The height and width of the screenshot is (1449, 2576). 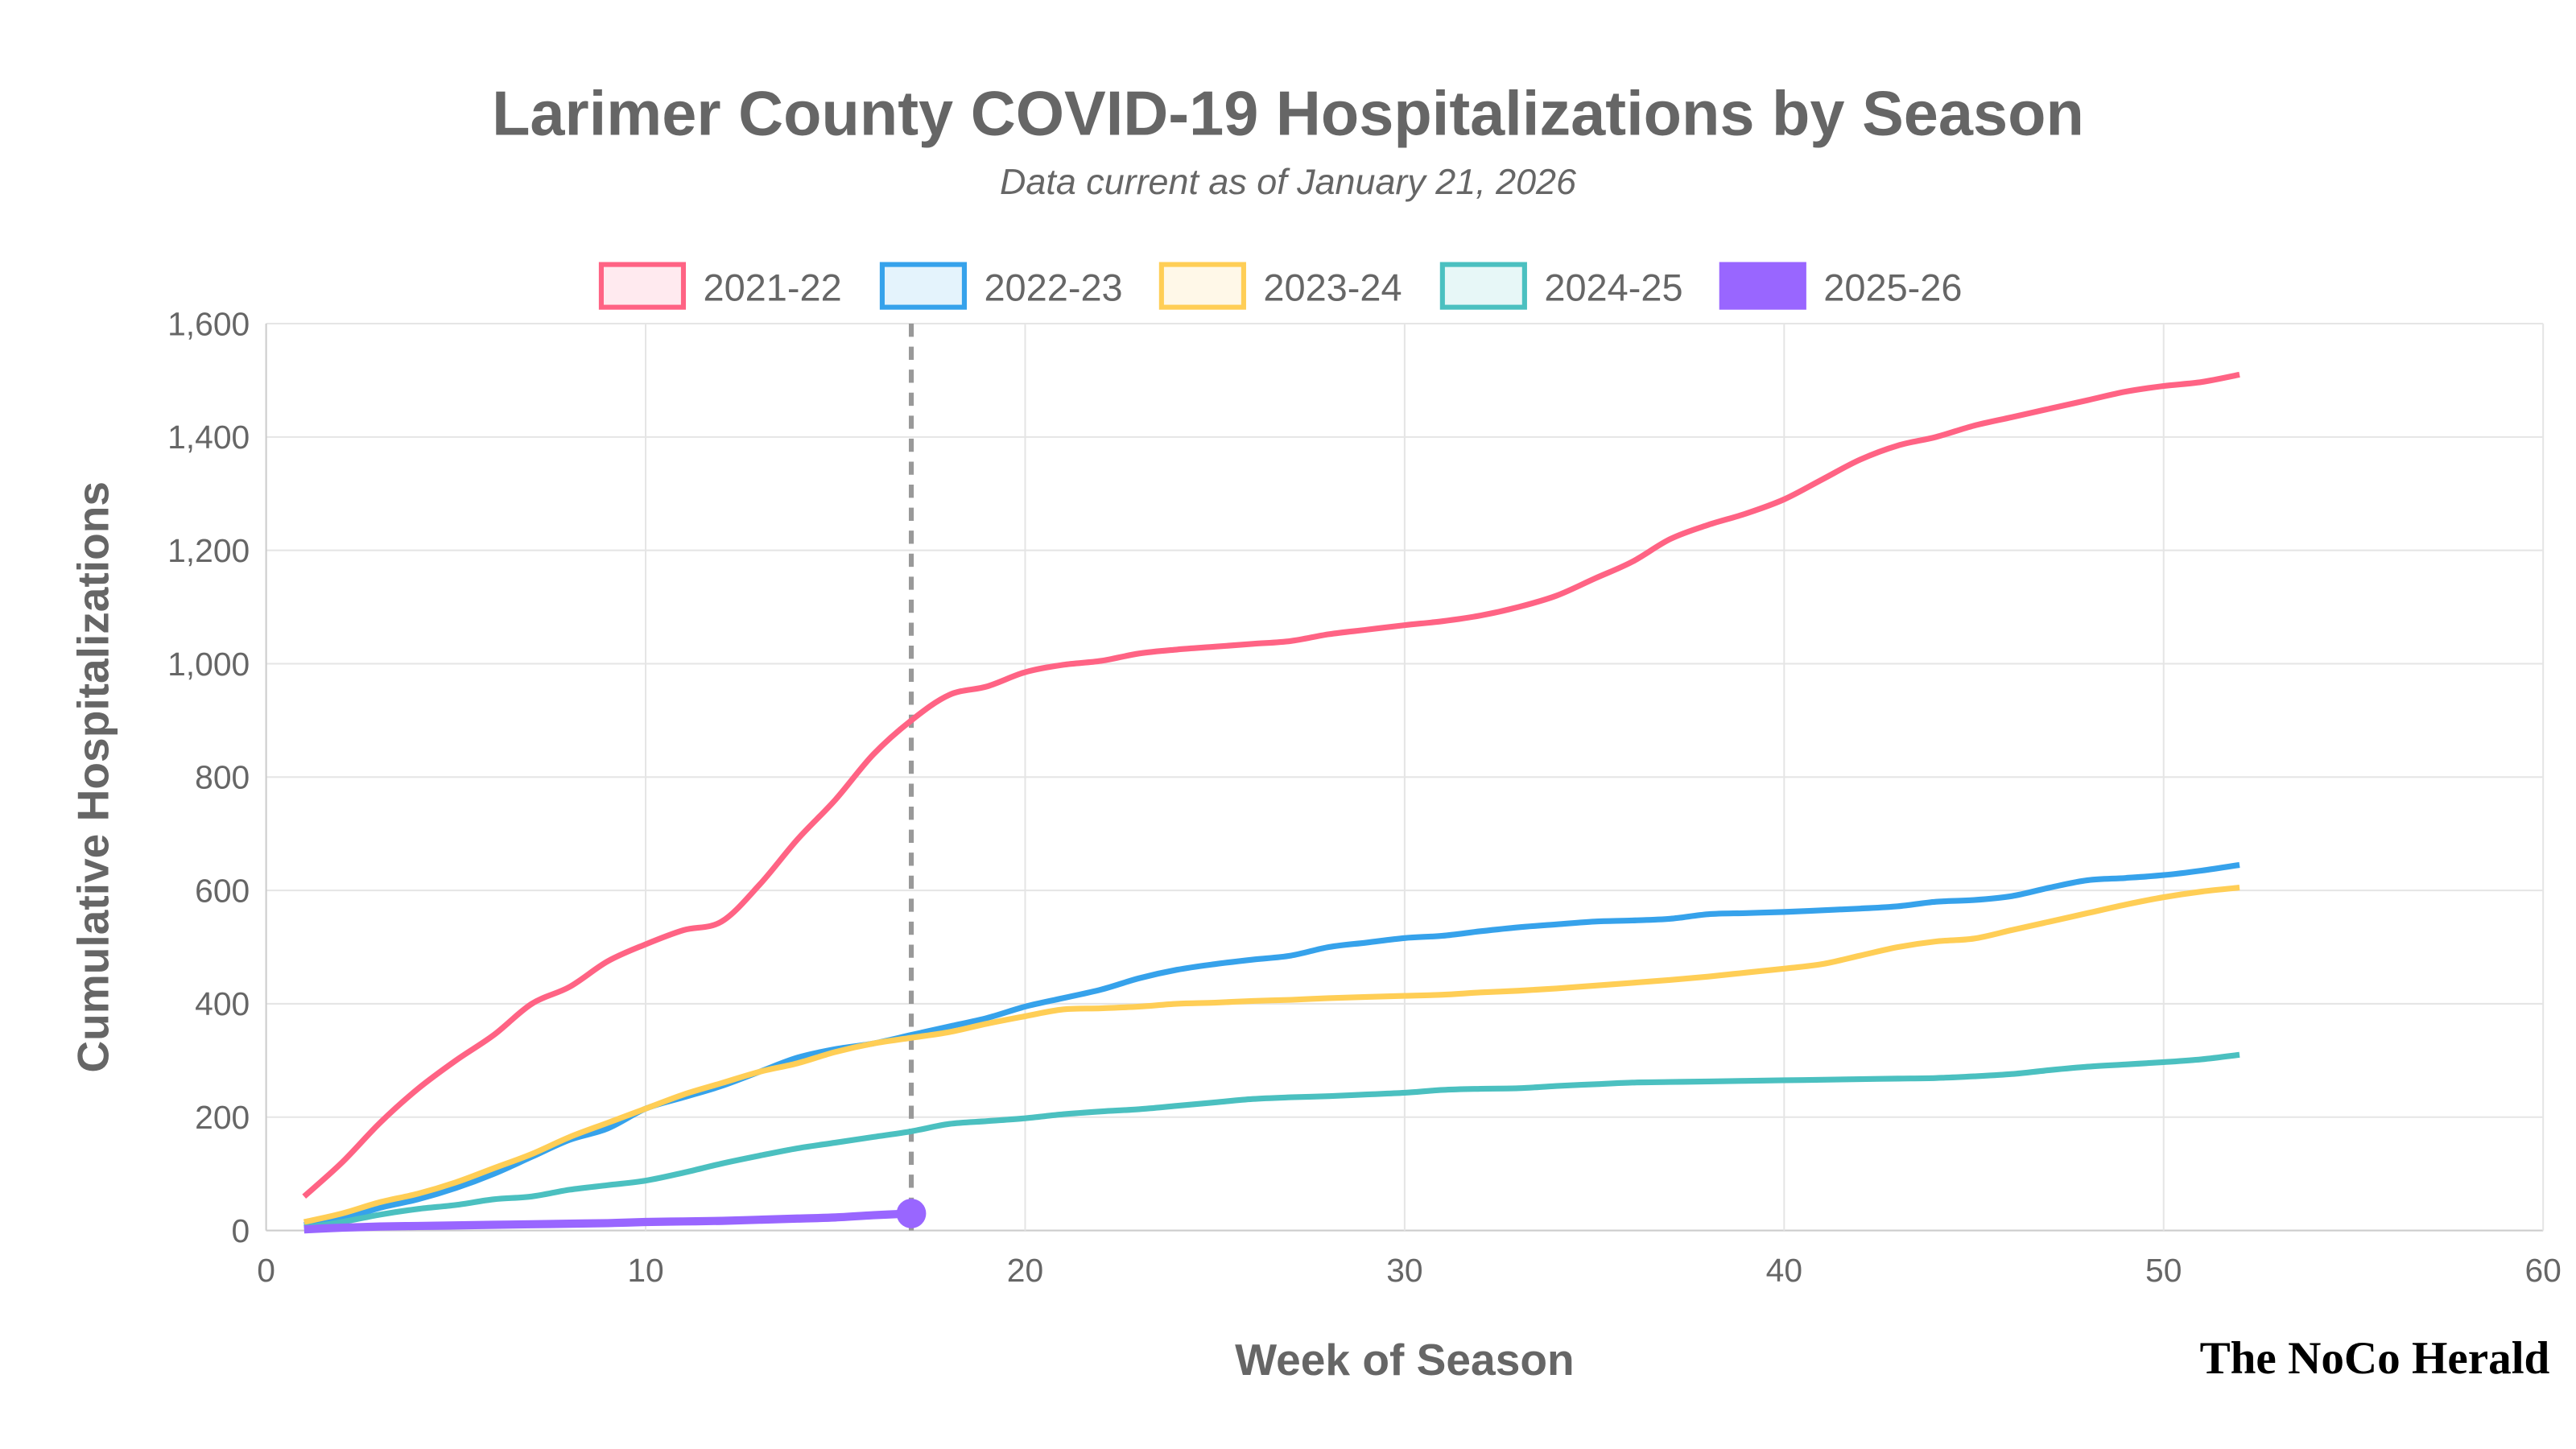 I want to click on legend-label: 2022-23, so click(x=1053, y=287).